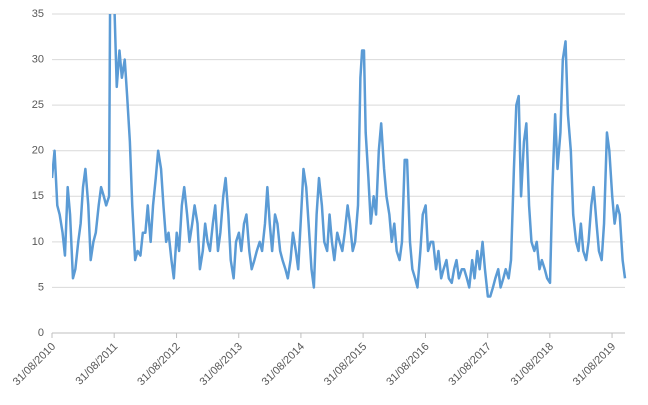 This screenshot has width=648, height=405. Describe the element at coordinates (38, 151) in the screenshot. I see `y-tick-label: 20` at that location.